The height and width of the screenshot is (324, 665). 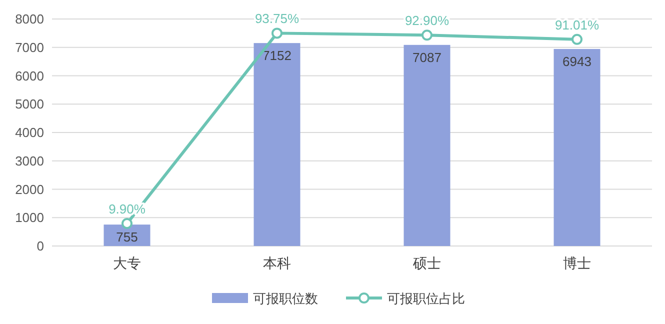 What do you see at coordinates (577, 263) in the screenshot?
I see `x-tick-label: 博士` at bounding box center [577, 263].